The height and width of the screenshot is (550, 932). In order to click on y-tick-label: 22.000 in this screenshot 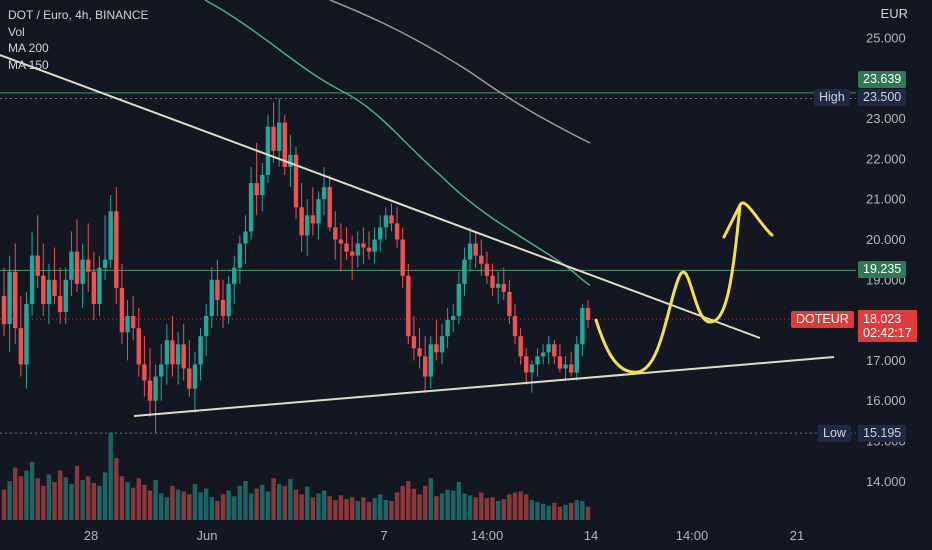, I will do `click(886, 158)`.